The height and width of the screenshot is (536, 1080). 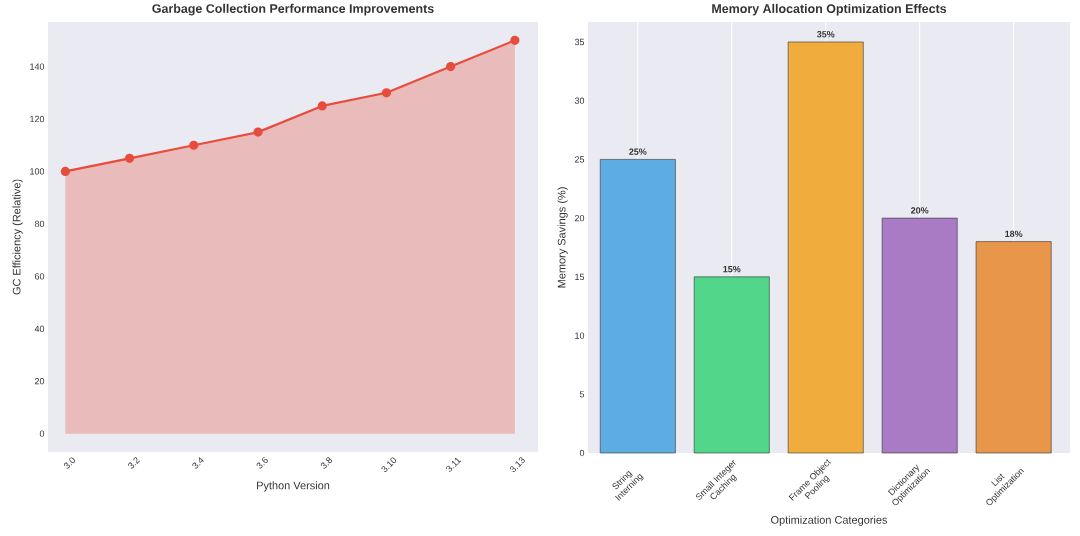 I want to click on chart-title: Memory Allocation Optimization Effects, so click(x=829, y=9).